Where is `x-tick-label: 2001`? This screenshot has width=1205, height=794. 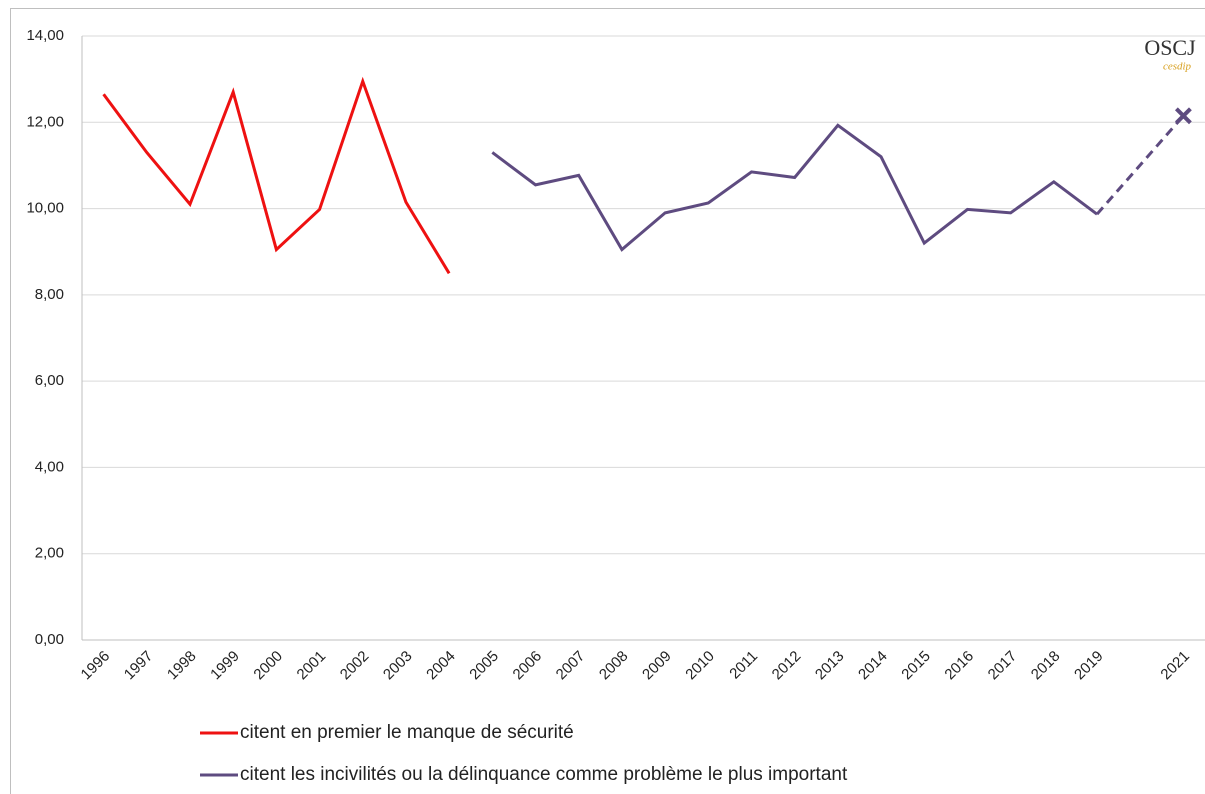
x-tick-label: 2001 is located at coordinates (312, 666).